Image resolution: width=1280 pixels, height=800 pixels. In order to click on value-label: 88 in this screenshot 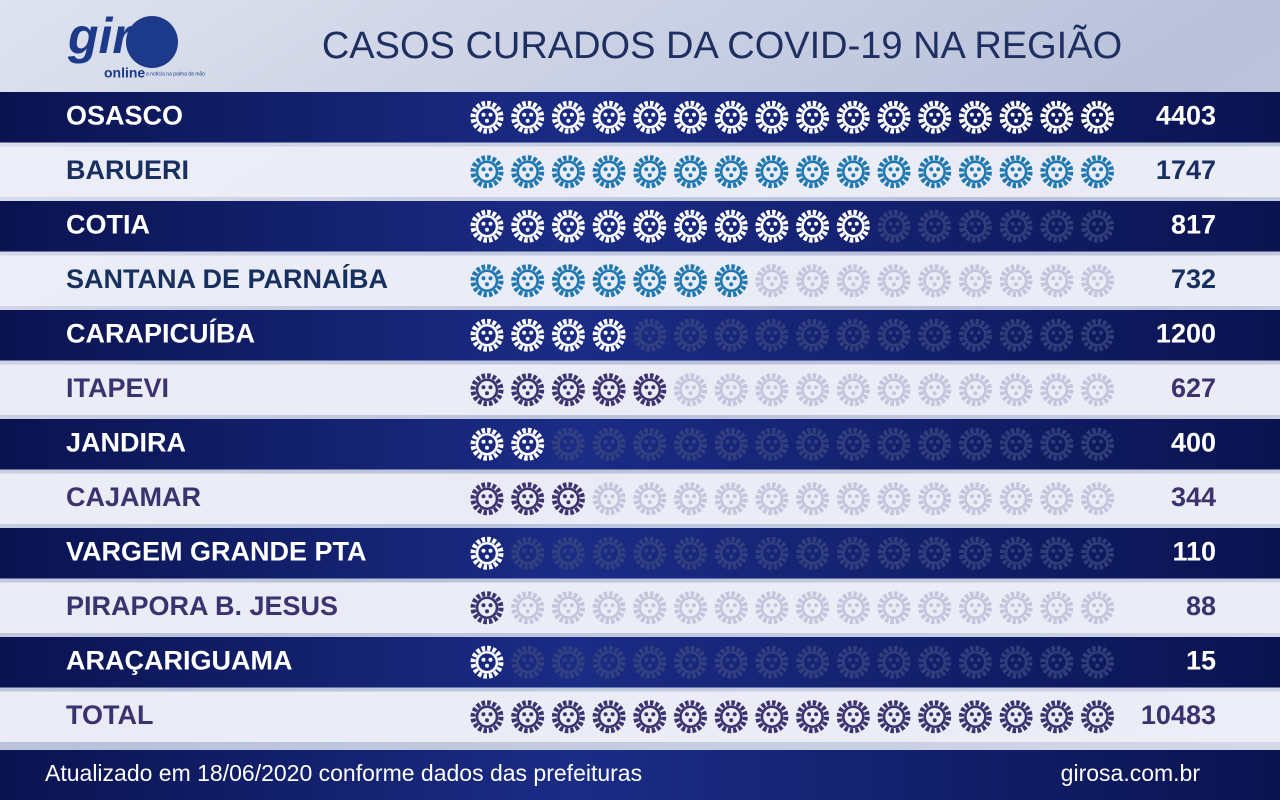, I will do `click(1201, 606)`.